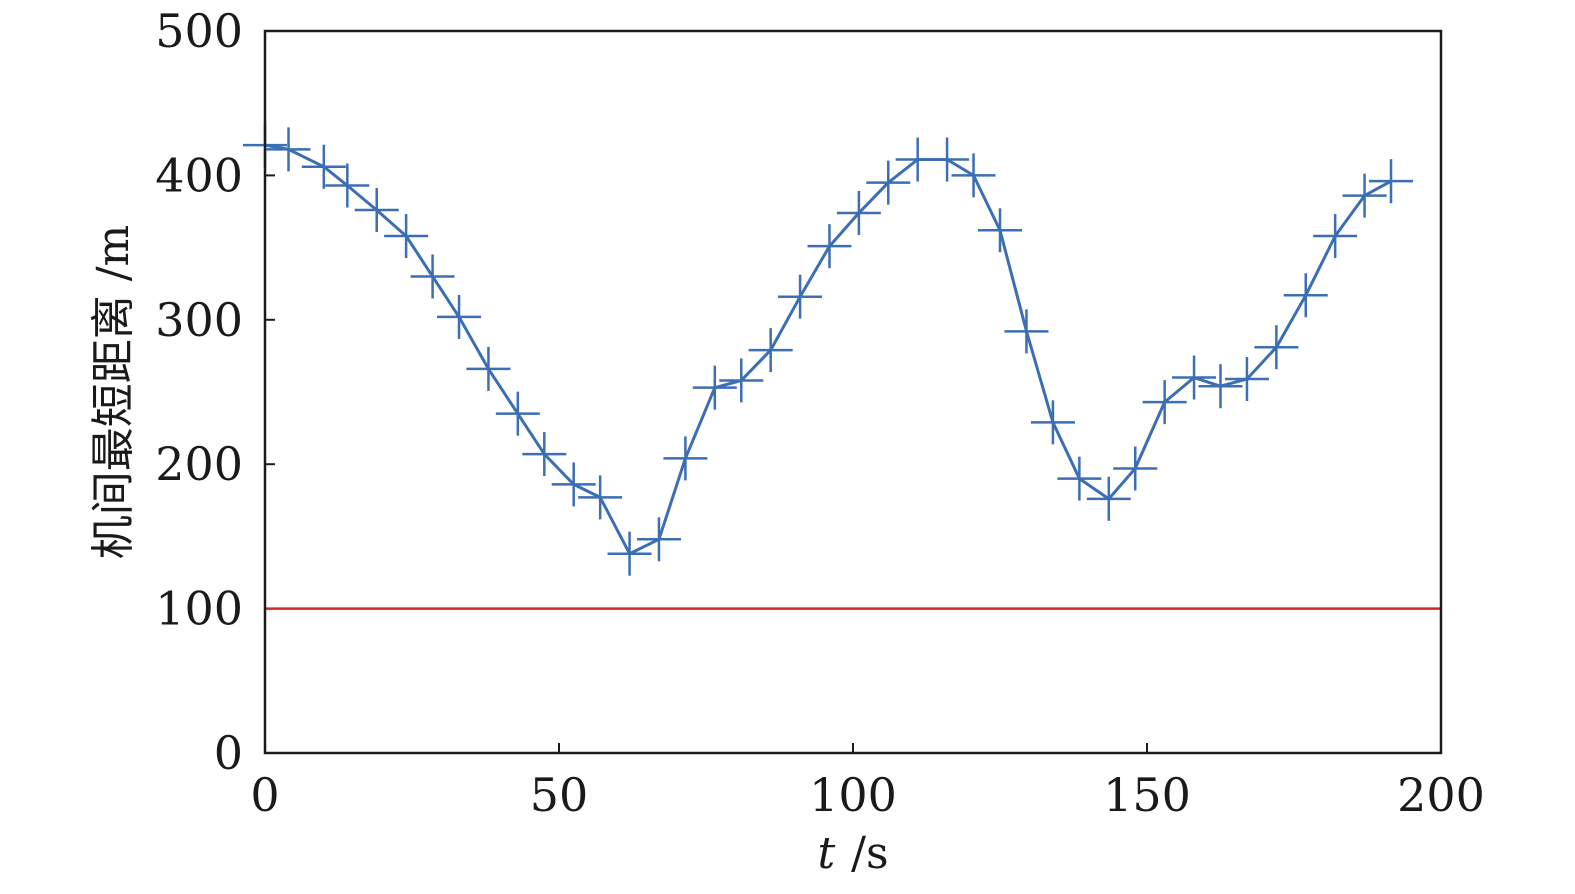 The width and height of the screenshot is (1575, 894). What do you see at coordinates (215, 392) in the screenshot?
I see `y-axis-ticks: 0 100 200 300 400 500` at bounding box center [215, 392].